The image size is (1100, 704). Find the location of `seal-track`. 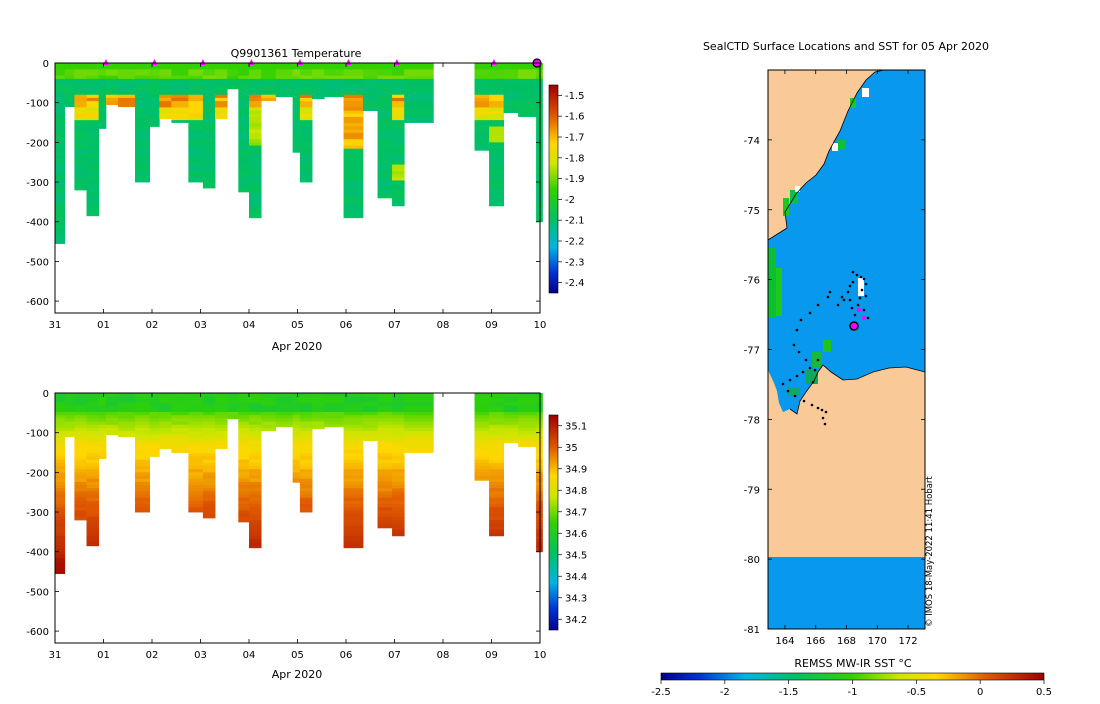

seal-track is located at coordinates (825, 348).